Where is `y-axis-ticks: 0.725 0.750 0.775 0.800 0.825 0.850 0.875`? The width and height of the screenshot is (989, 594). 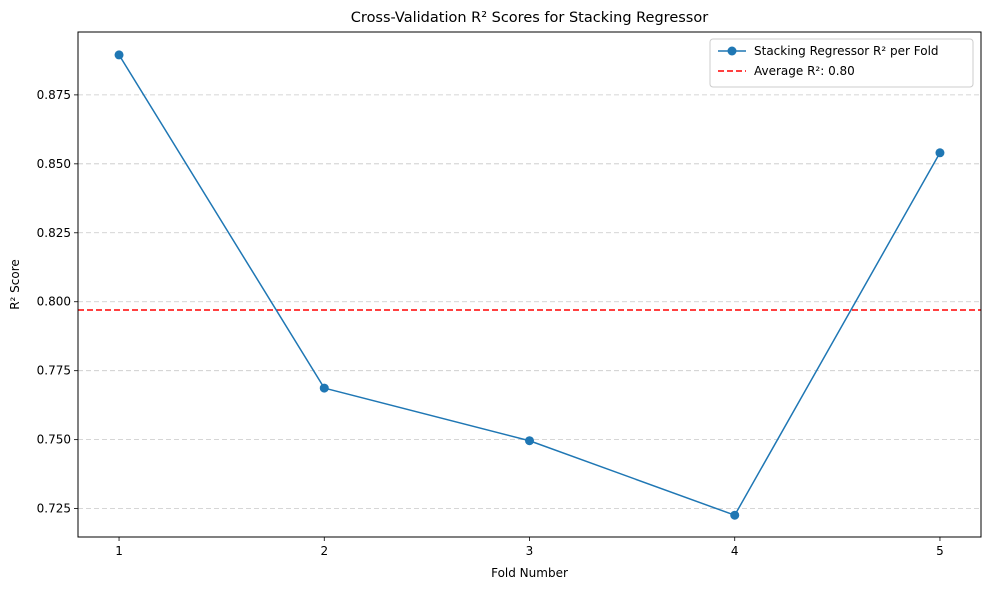
y-axis-ticks: 0.725 0.750 0.775 0.800 0.825 0.850 0.875 is located at coordinates (57, 302).